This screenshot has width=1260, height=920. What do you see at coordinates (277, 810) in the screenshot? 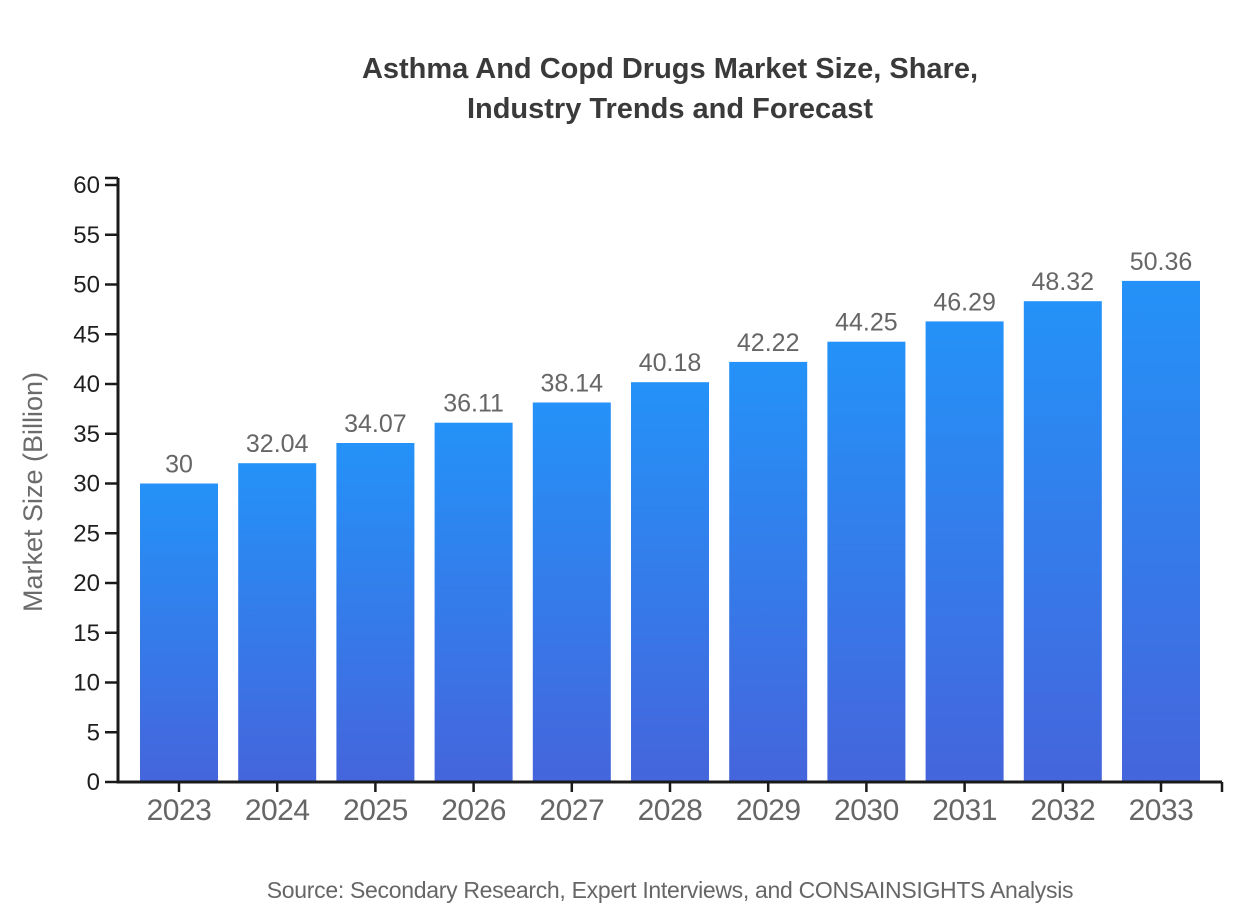
I see `x-axis-label: 2024` at bounding box center [277, 810].